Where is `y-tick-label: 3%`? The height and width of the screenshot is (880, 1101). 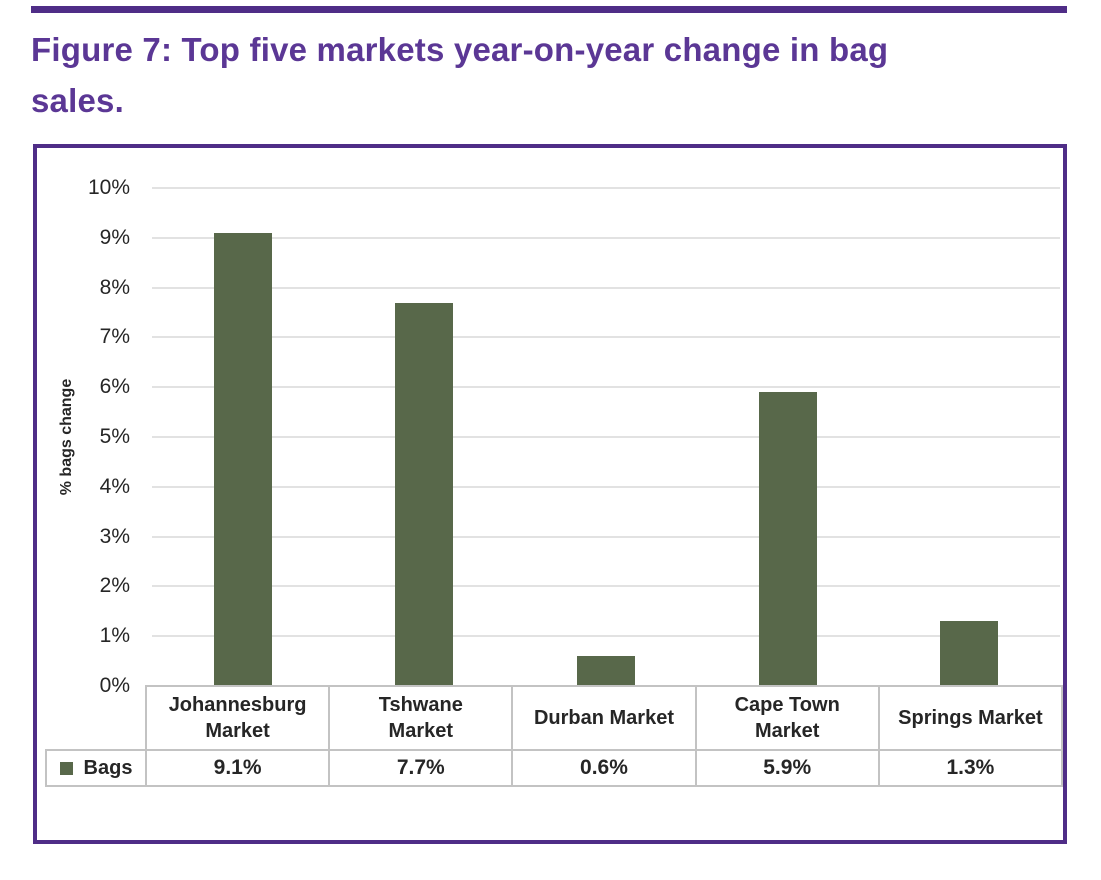 y-tick-label: 3% is located at coordinates (114, 536).